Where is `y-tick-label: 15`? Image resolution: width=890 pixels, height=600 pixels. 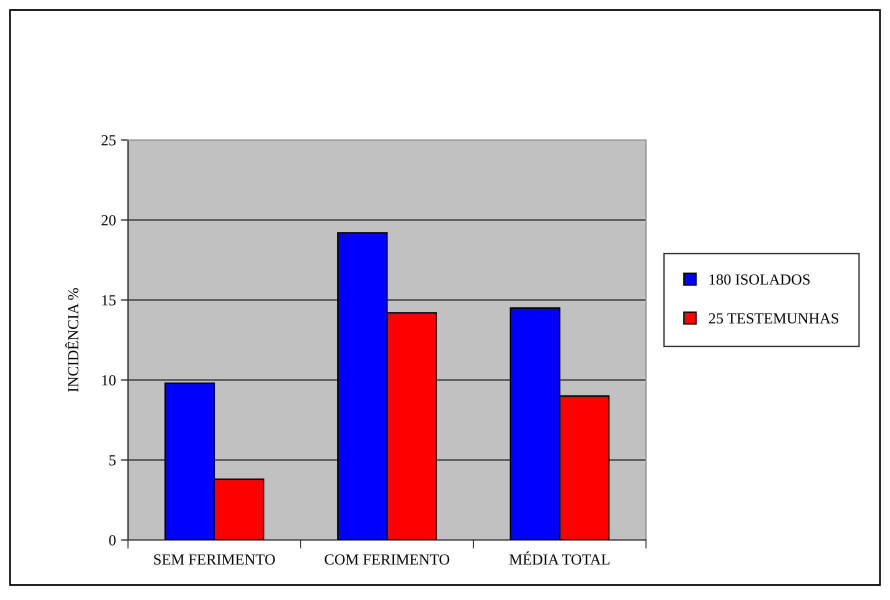
y-tick-label: 15 is located at coordinates (109, 300).